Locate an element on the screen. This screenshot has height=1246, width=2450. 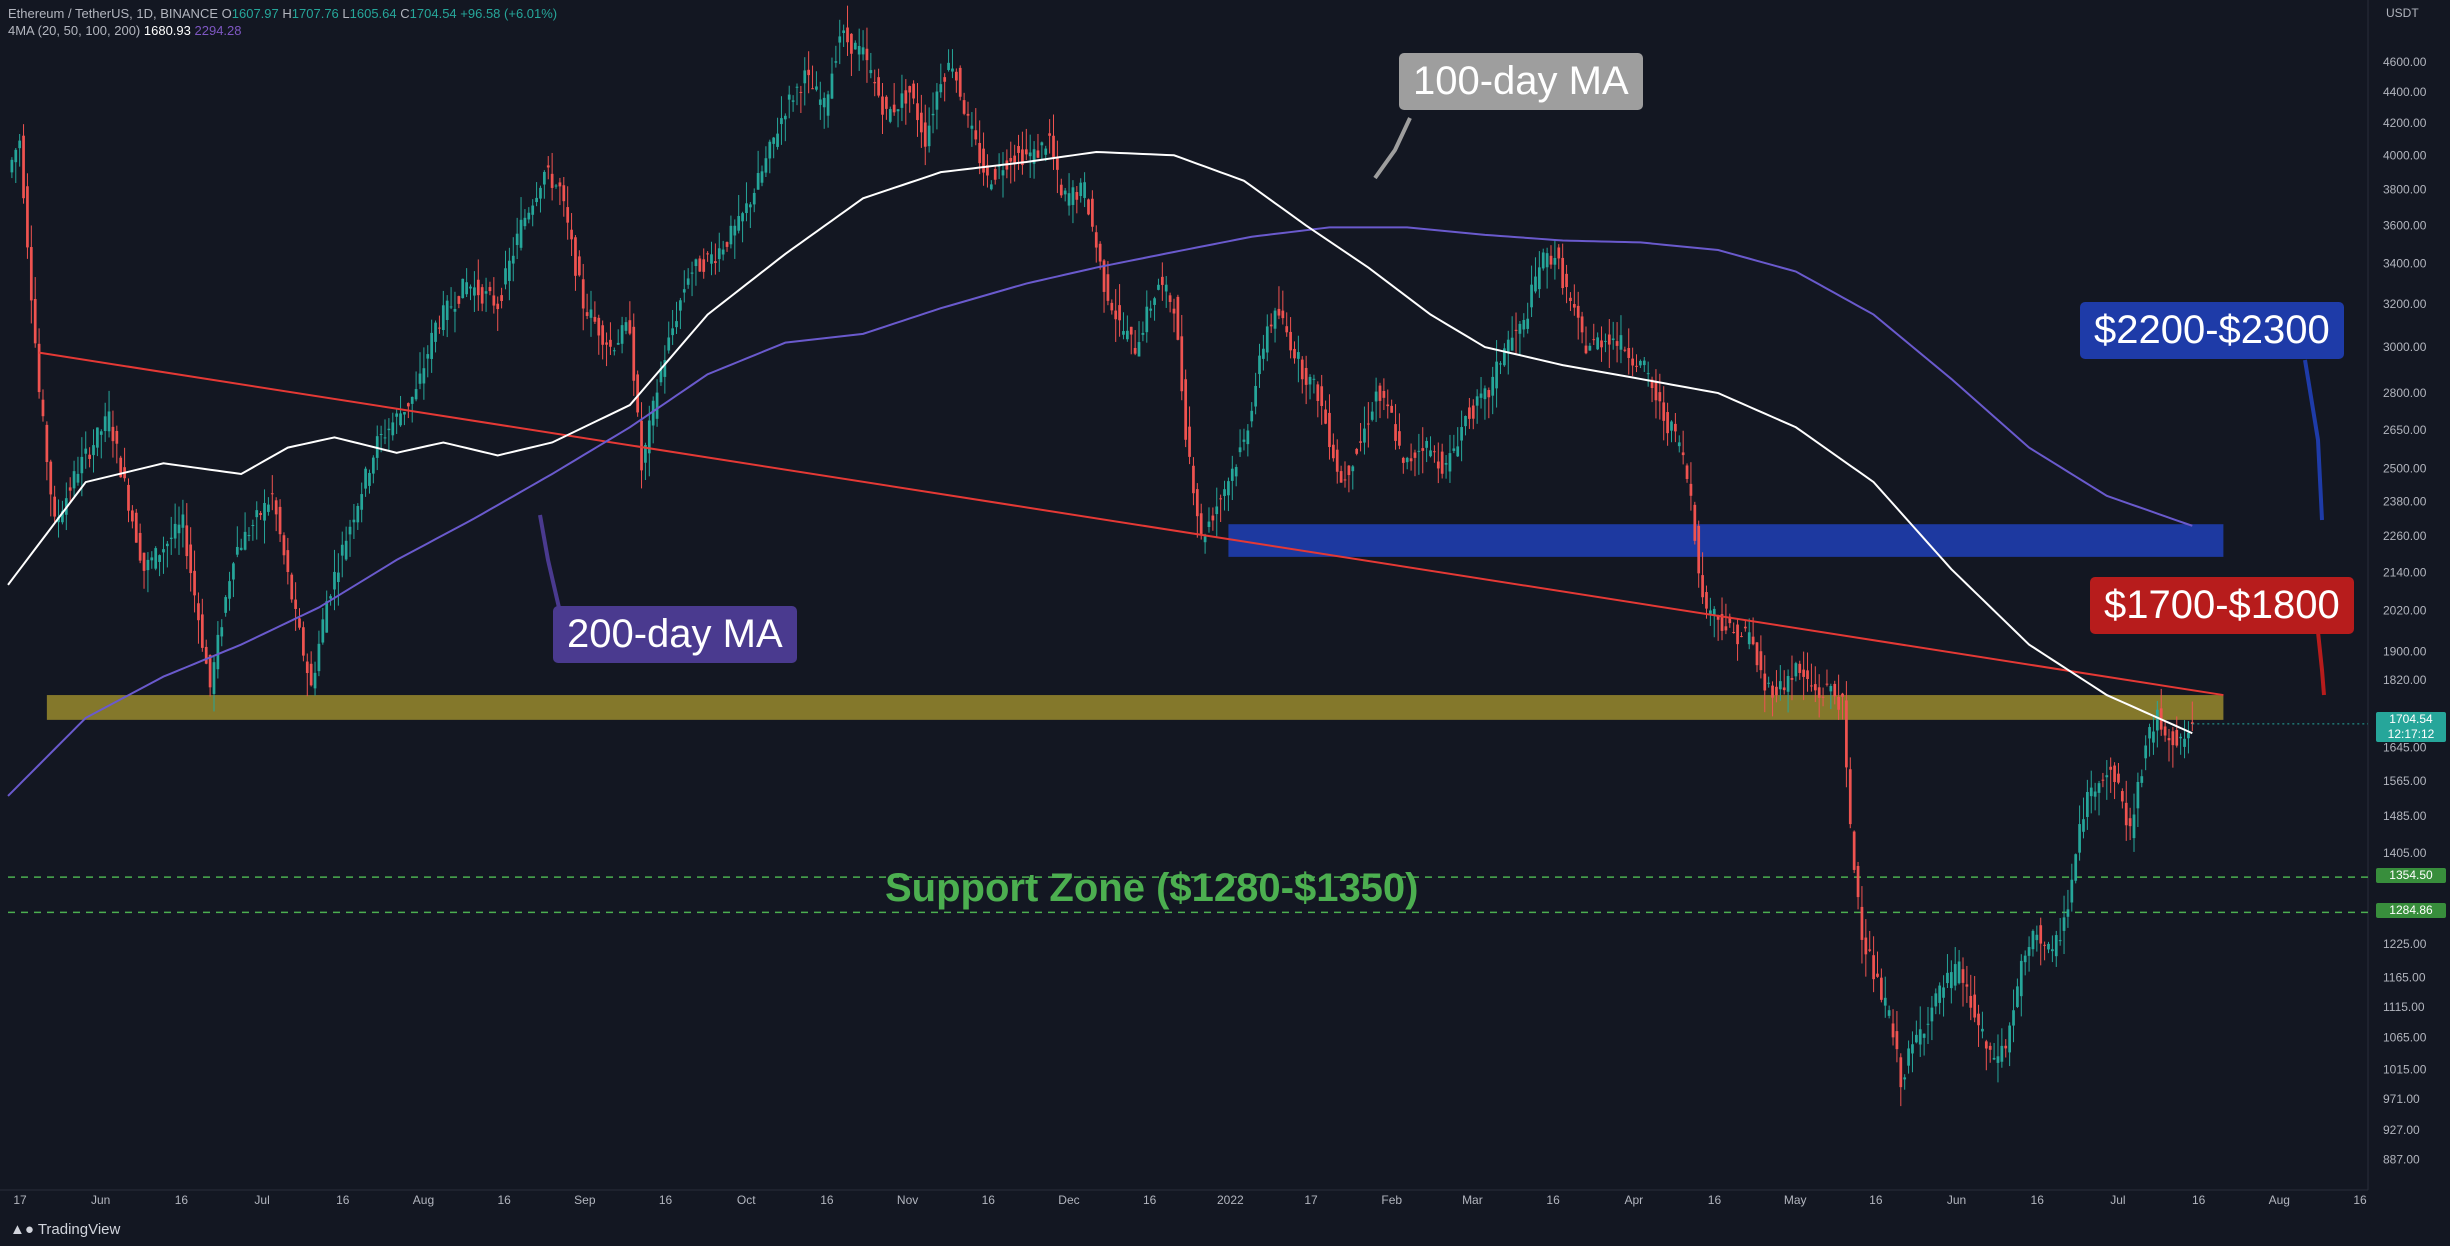
tradingview-logo: ▲● TradingView is located at coordinates (65, 1229).